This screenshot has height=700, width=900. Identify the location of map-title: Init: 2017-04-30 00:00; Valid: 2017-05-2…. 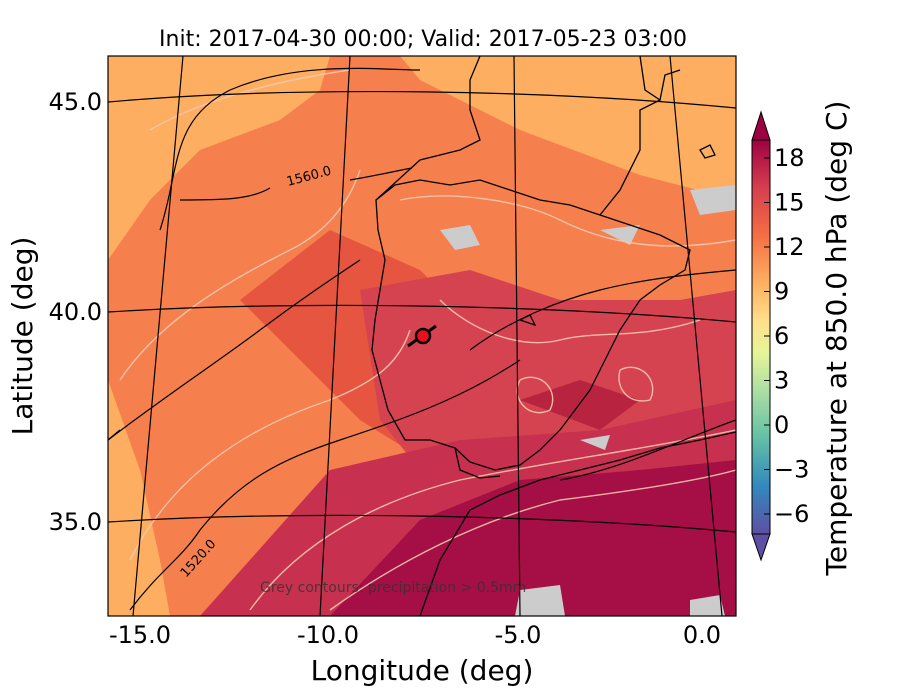
(423, 39).